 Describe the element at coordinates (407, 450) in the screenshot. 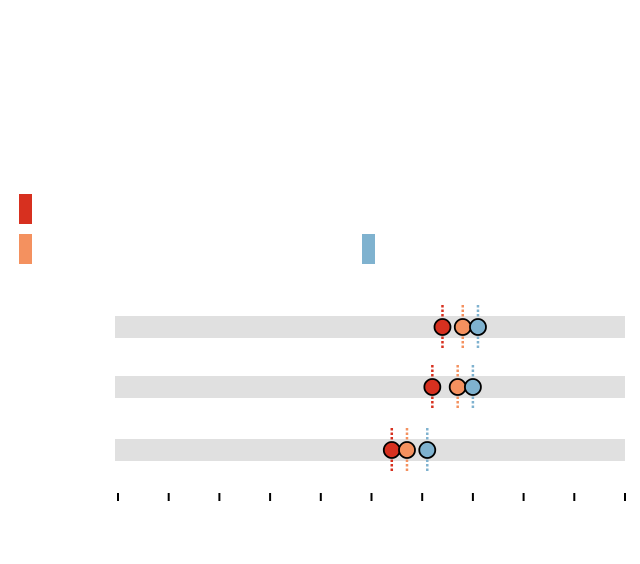

I see `point-s2-r3` at that location.